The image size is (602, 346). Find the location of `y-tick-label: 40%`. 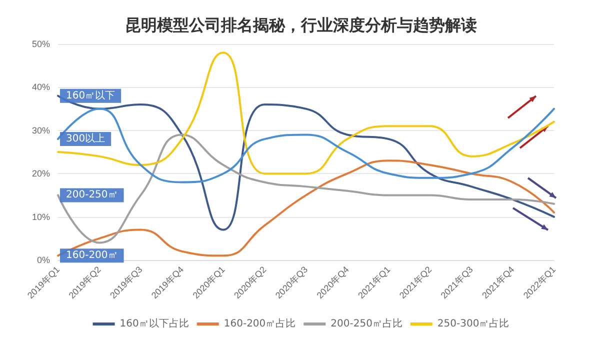

y-tick-label: 40% is located at coordinates (41, 87).